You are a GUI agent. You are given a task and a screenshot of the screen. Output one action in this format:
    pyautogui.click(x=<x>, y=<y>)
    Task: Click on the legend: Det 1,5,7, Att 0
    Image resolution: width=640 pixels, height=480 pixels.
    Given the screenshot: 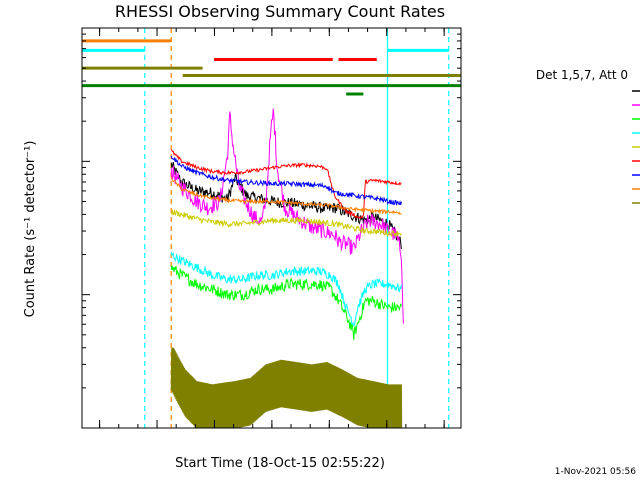 What is the action you would take?
    pyautogui.click(x=588, y=136)
    